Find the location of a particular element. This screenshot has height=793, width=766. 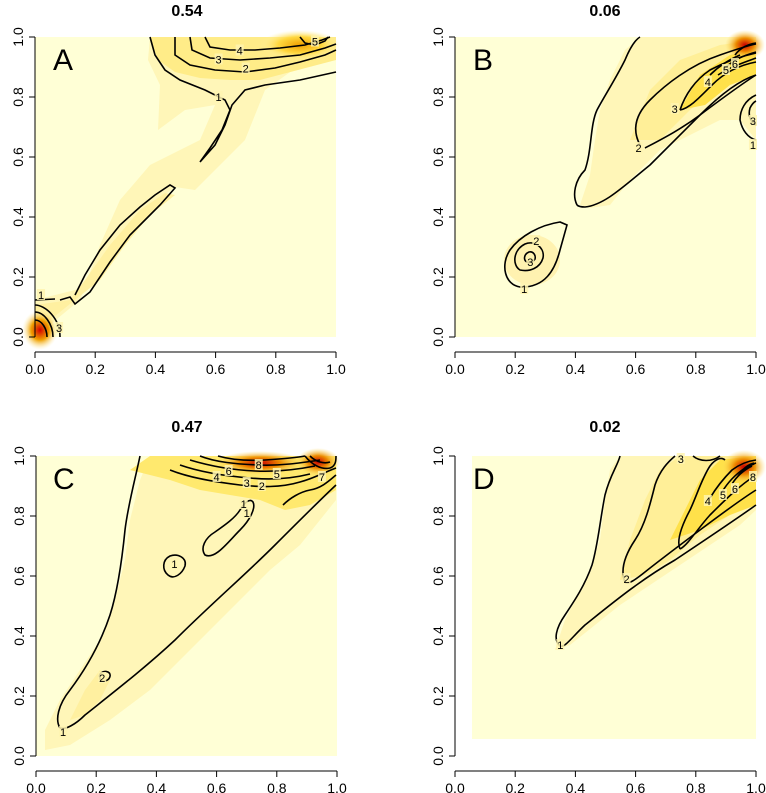

panel-a-y-tick-label: 0.4 is located at coordinates (18, 217).